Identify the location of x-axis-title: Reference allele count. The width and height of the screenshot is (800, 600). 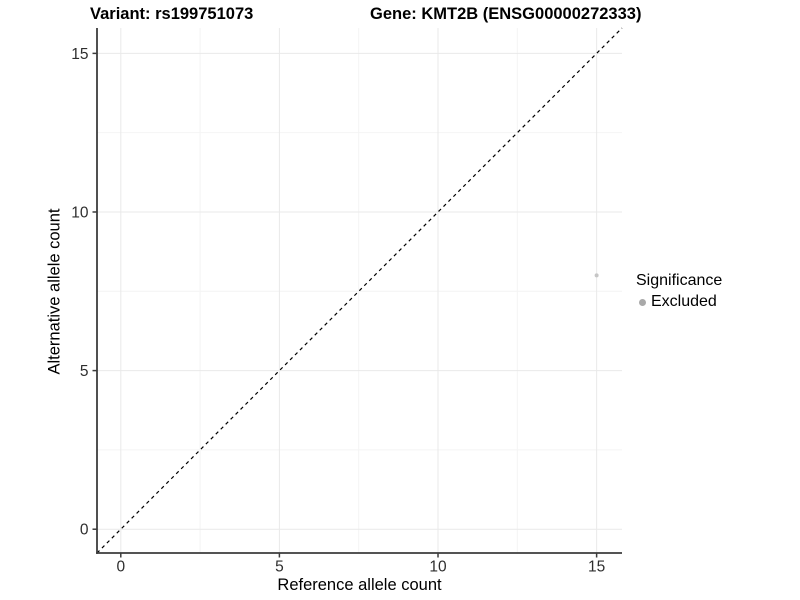
(359, 585).